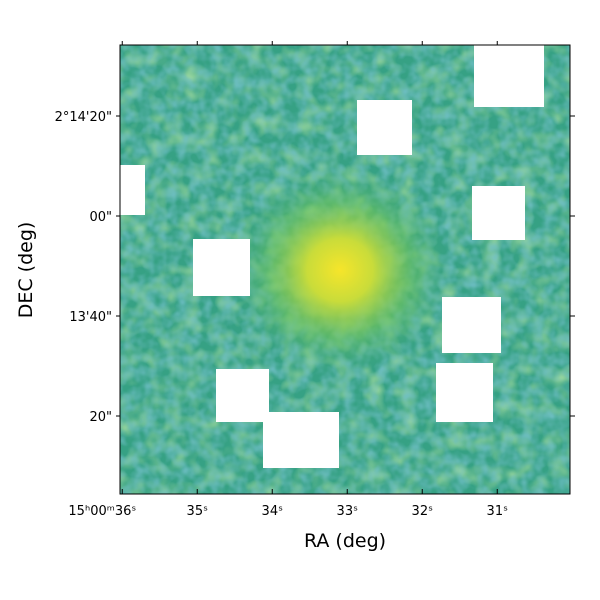 The width and height of the screenshot is (600, 600). What do you see at coordinates (498, 511) in the screenshot?
I see `x-tick-label: 31ˢ` at bounding box center [498, 511].